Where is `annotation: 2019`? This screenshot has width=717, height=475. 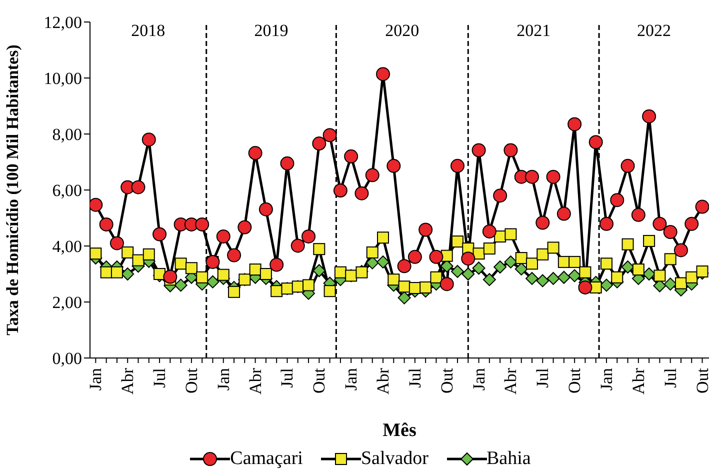
annotation: 2019 is located at coordinates (271, 30).